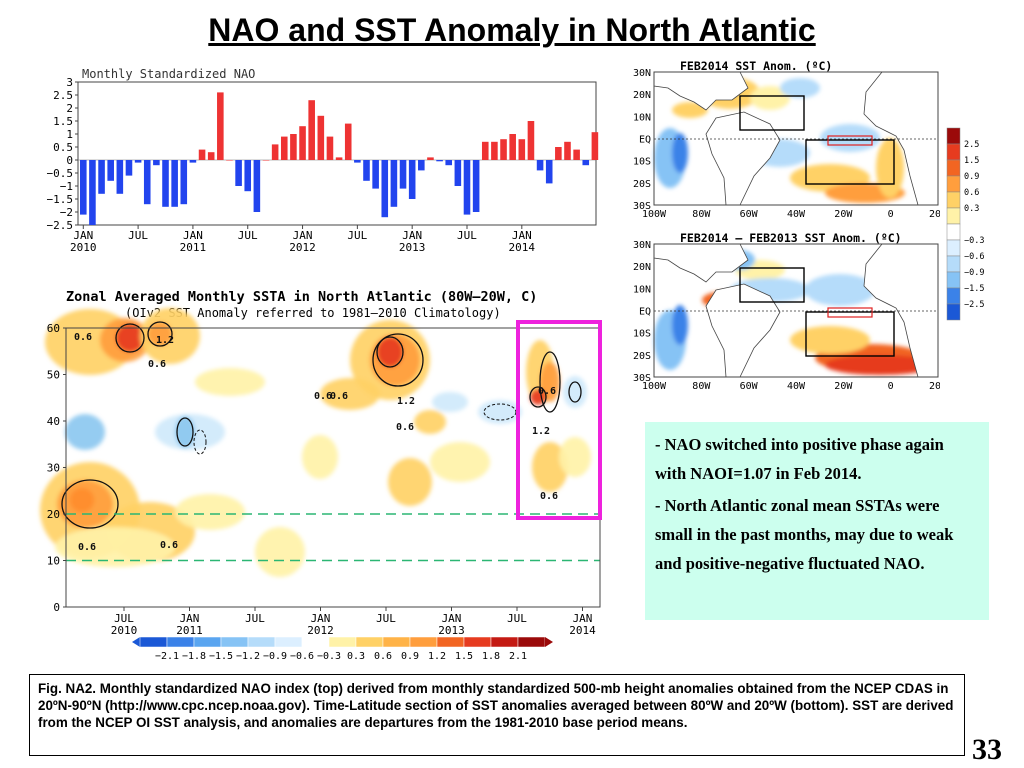  Describe the element at coordinates (329, 656) in the screenshot. I see `colorbar-label: −0.3` at that location.